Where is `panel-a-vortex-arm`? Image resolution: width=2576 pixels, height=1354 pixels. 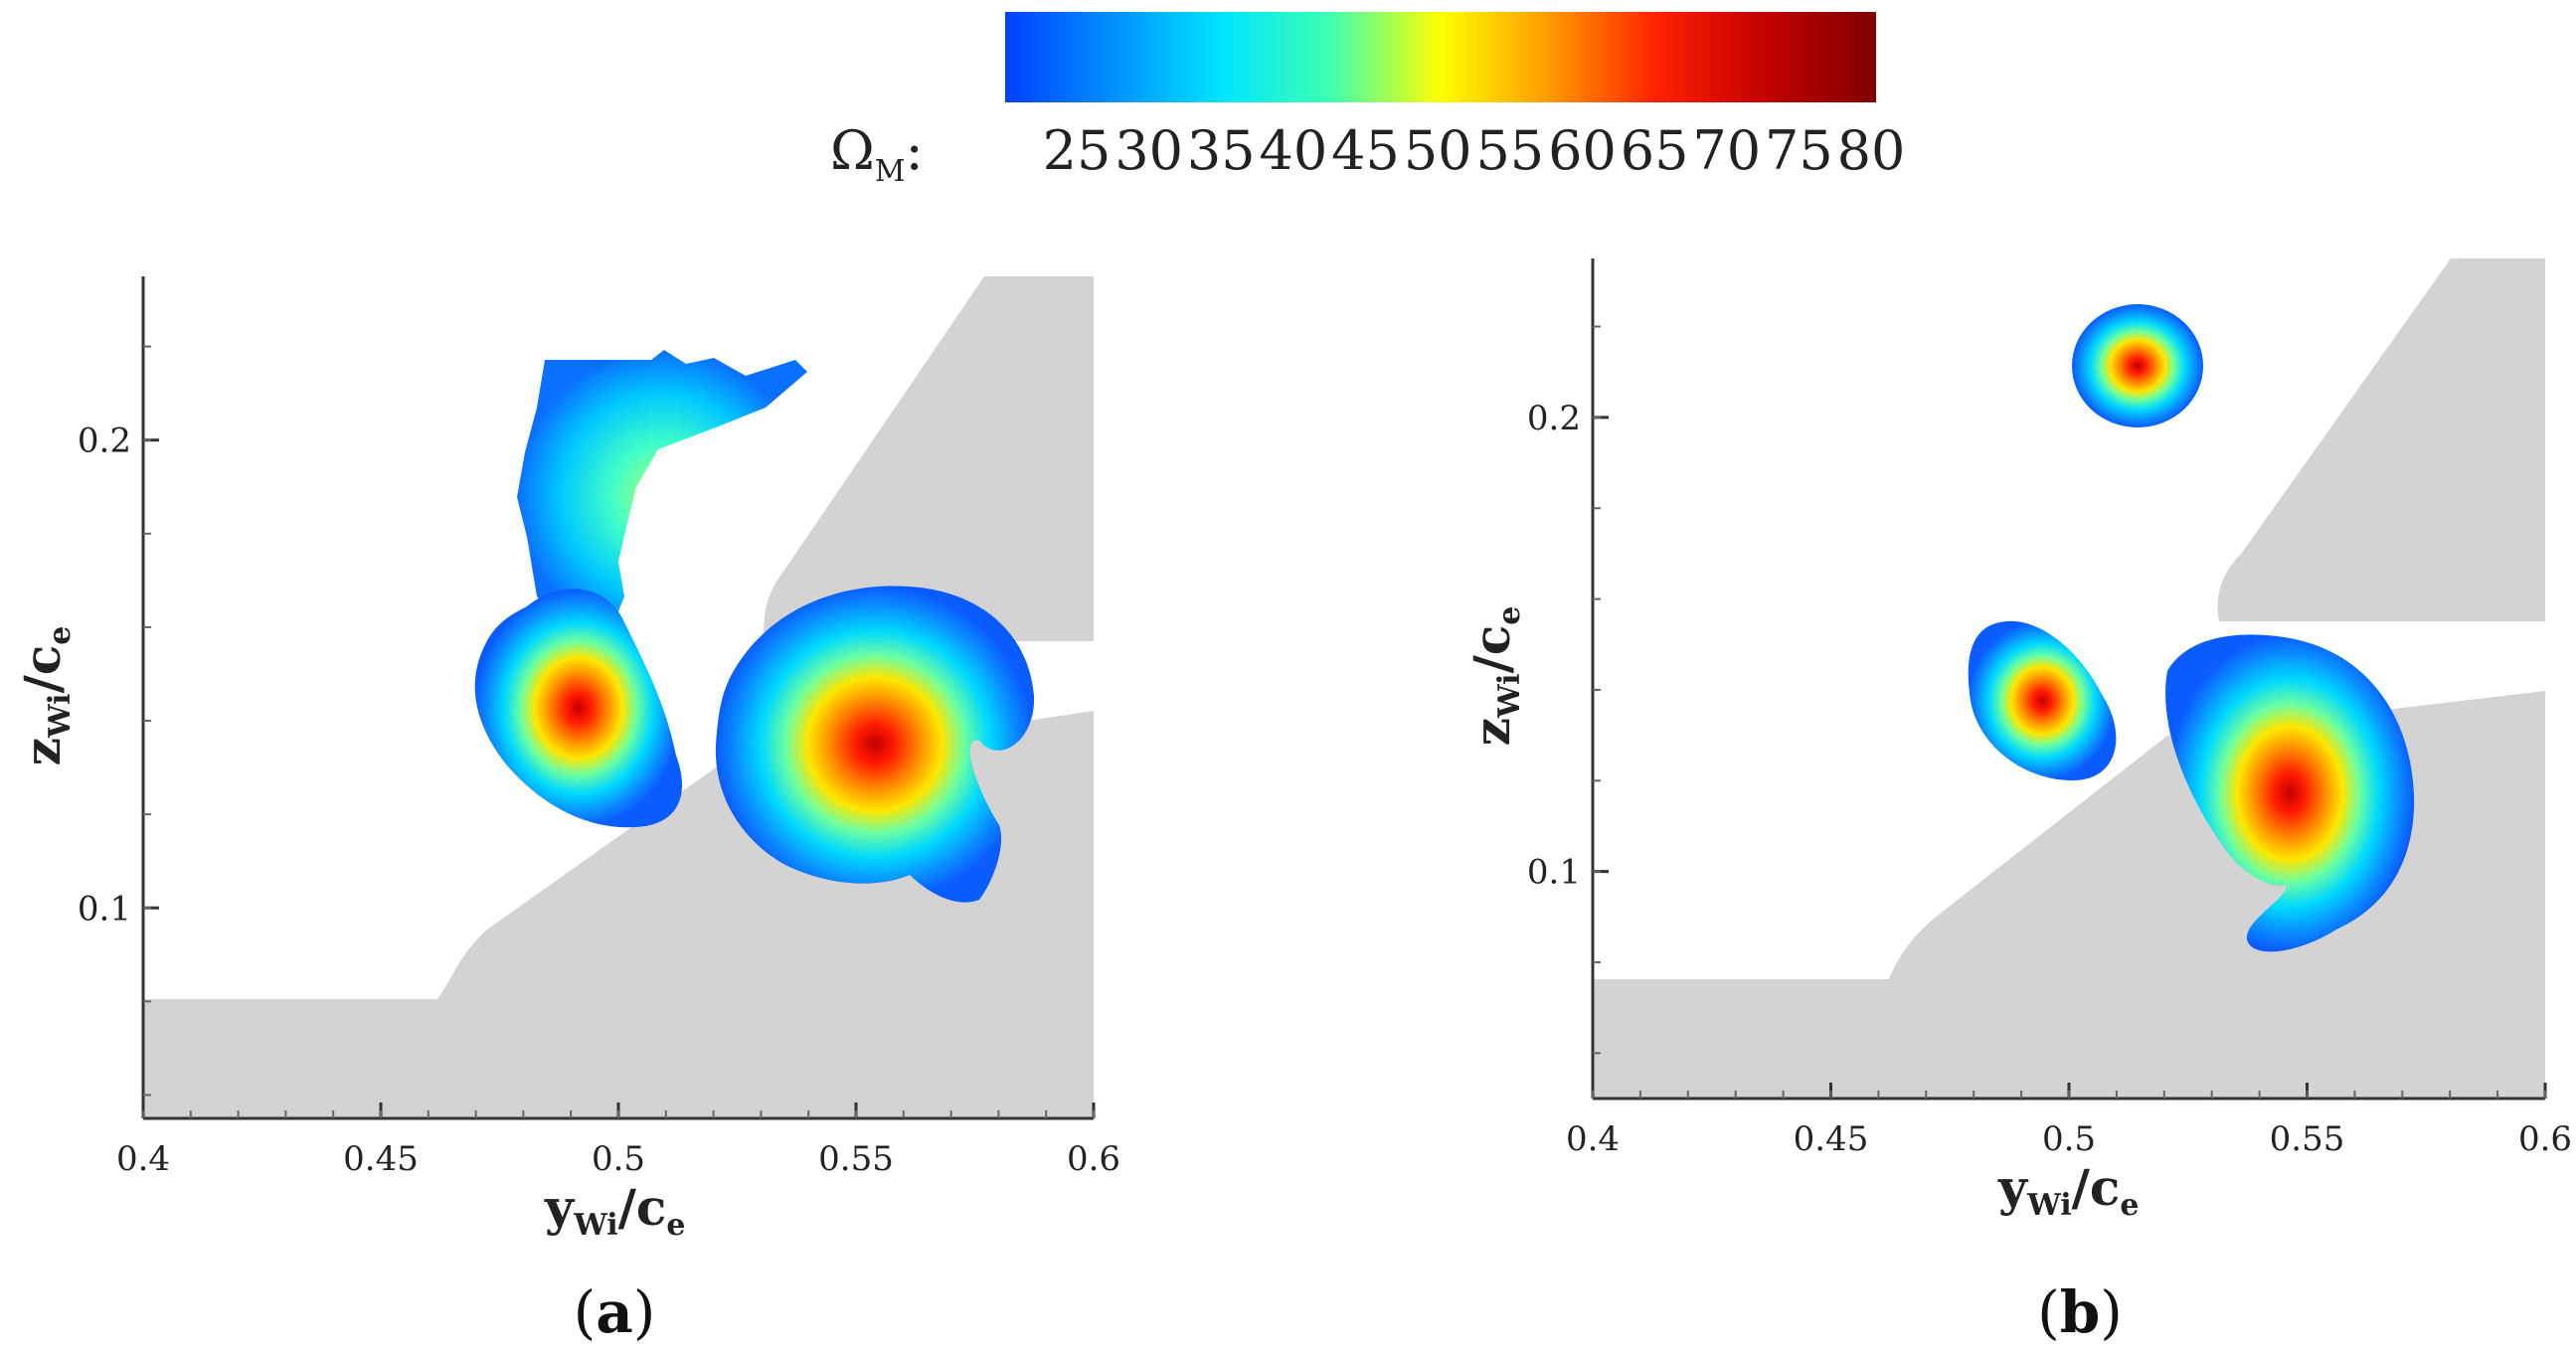 panel-a-vortex-arm is located at coordinates (662, 495).